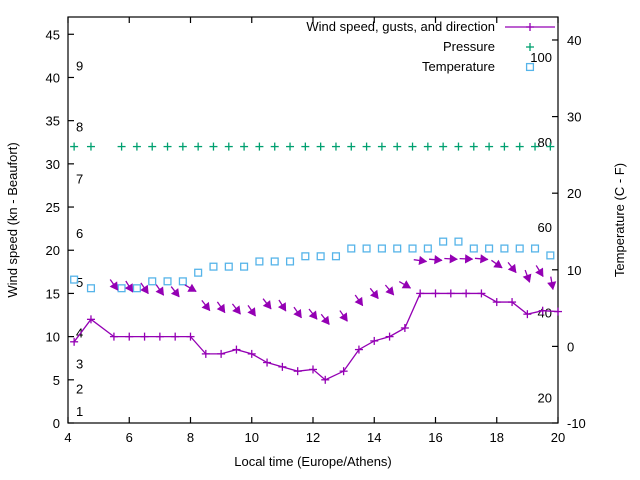 The image size is (640, 480). What do you see at coordinates (574, 193) in the screenshot?
I see `y2-tick-label: 20` at bounding box center [574, 193].